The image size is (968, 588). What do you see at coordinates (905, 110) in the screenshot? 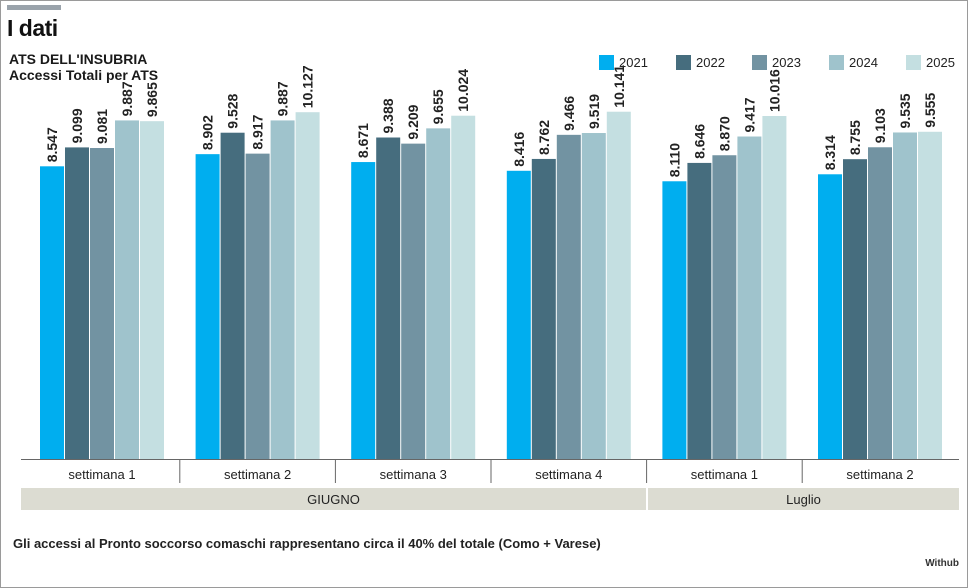
I see `value-label-2024-6: 9.535` at bounding box center [905, 110].